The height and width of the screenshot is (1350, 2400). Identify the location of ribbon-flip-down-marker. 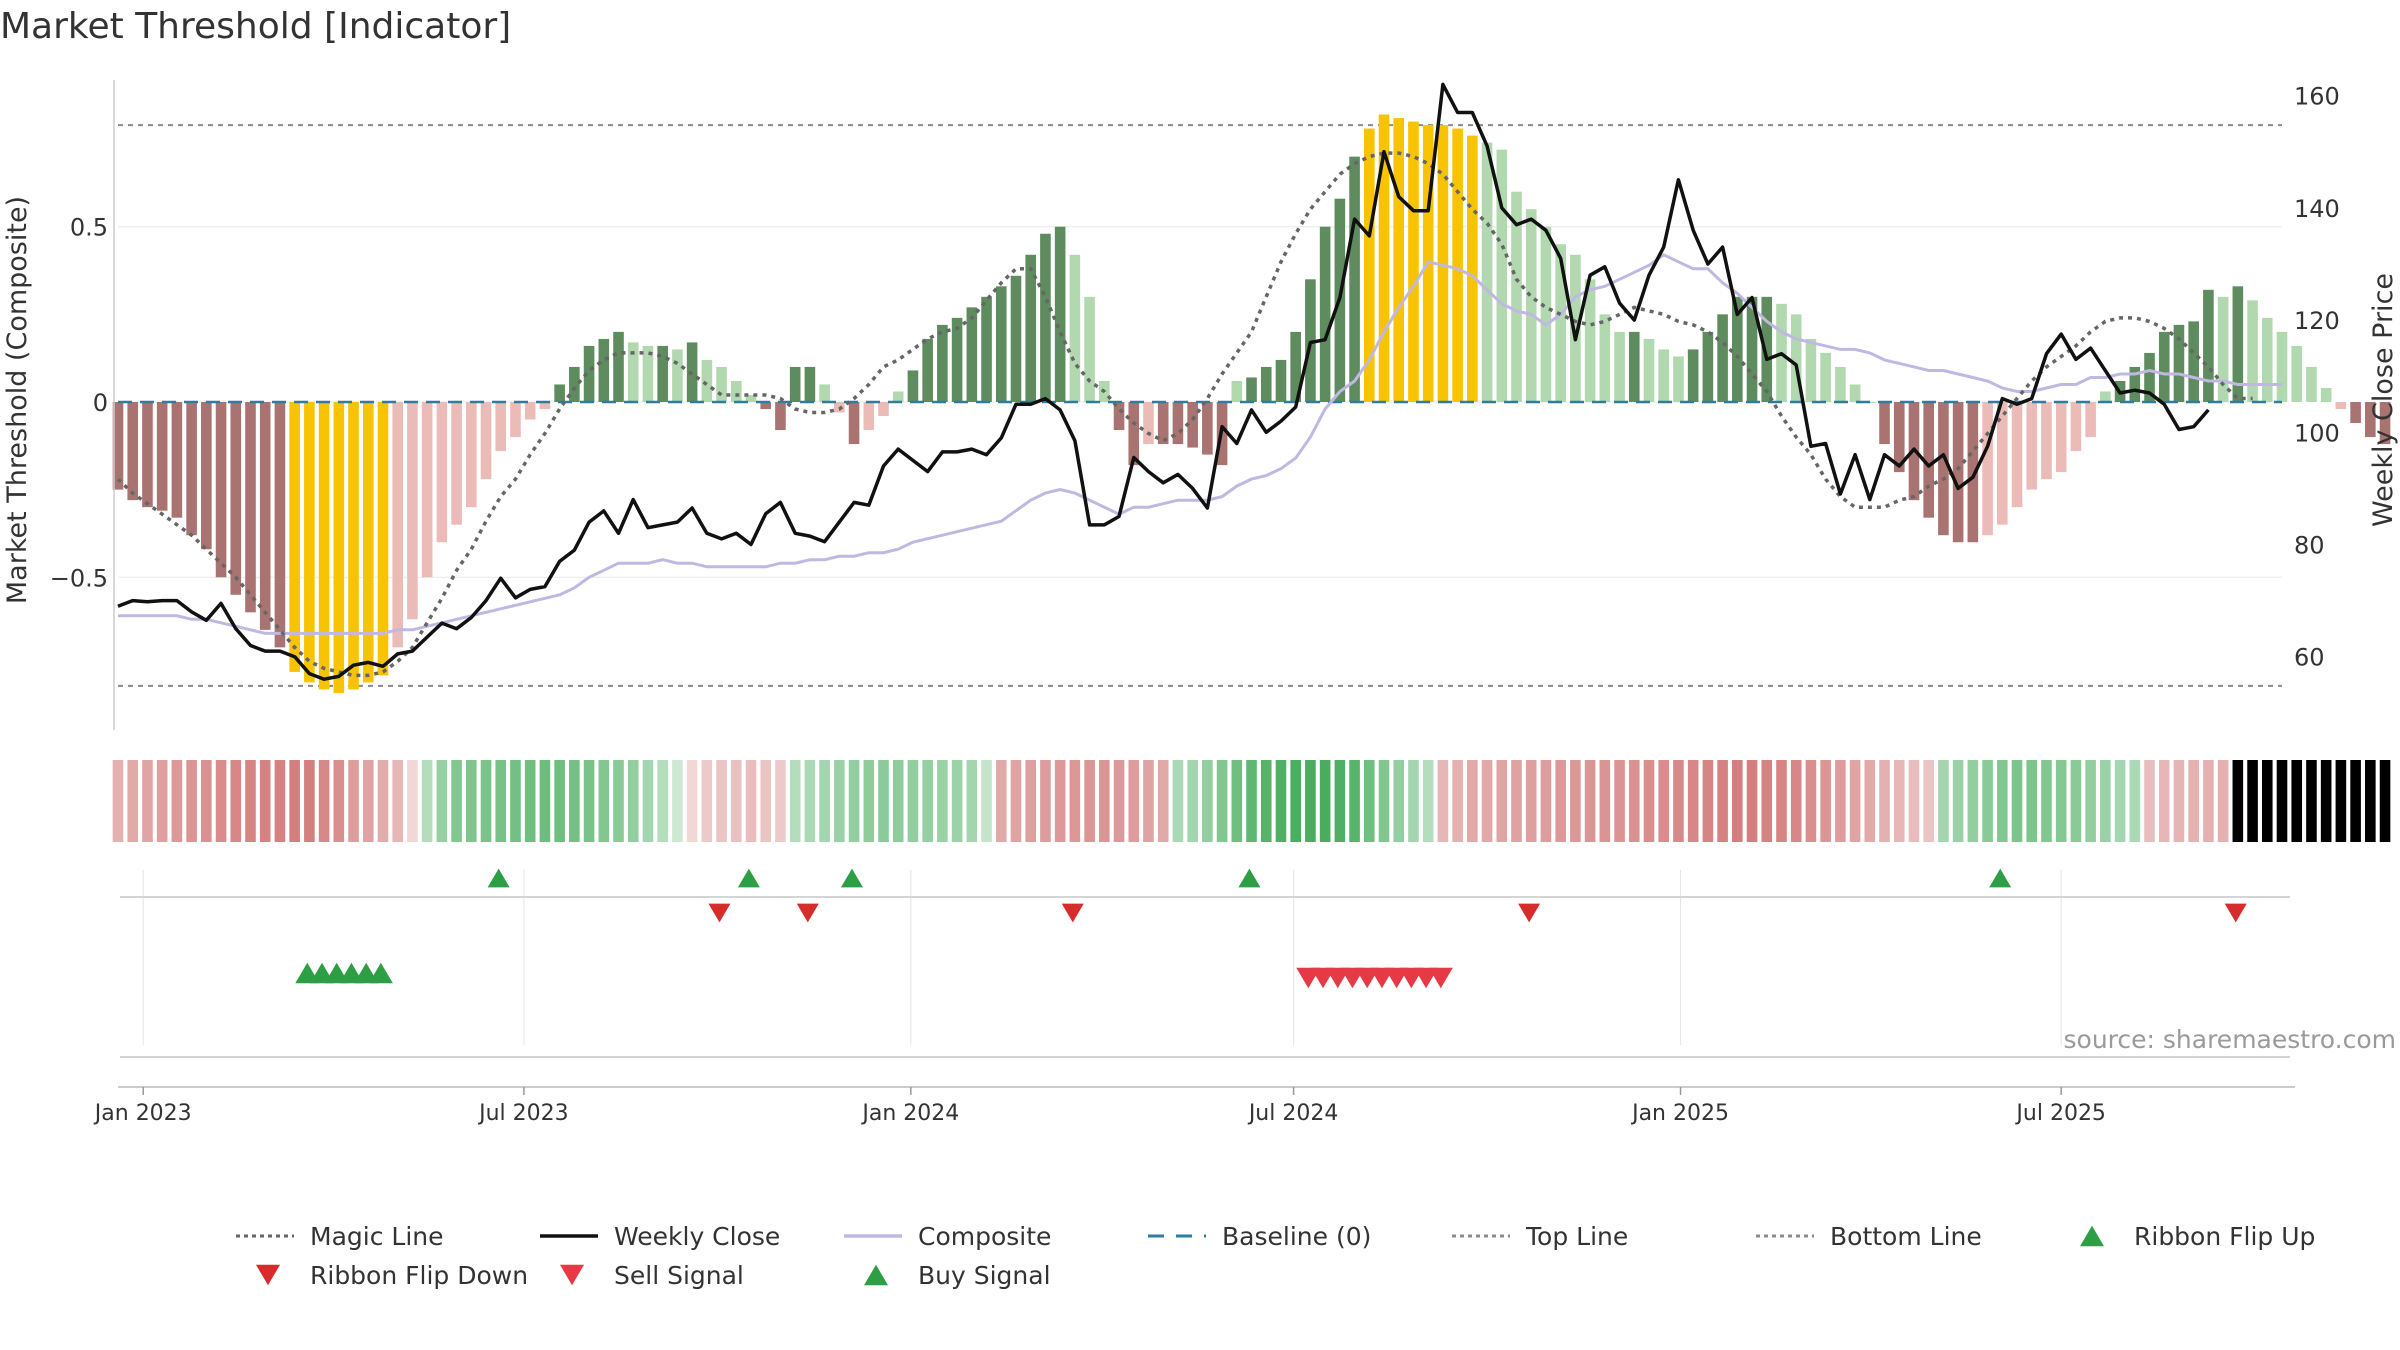
(1072, 913).